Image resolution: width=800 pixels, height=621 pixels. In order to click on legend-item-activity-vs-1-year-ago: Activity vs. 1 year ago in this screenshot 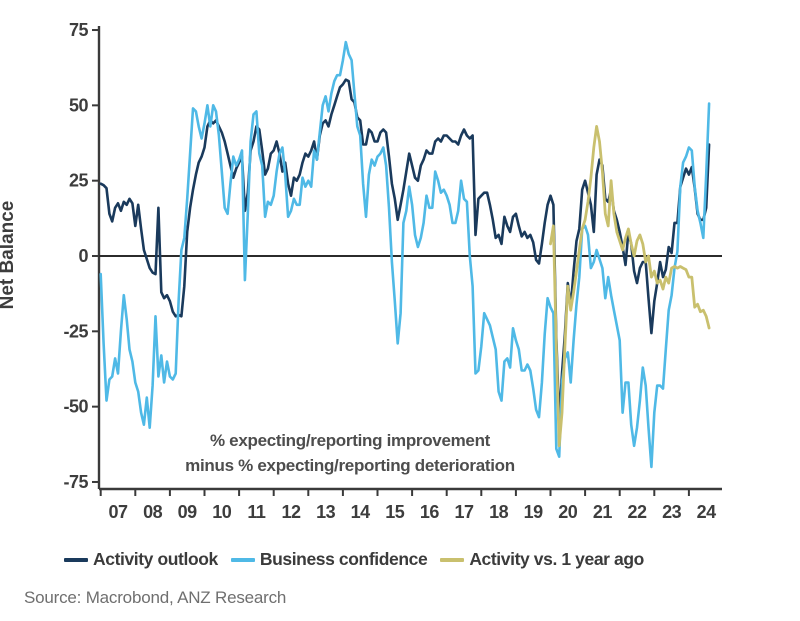, I will do `click(542, 559)`.